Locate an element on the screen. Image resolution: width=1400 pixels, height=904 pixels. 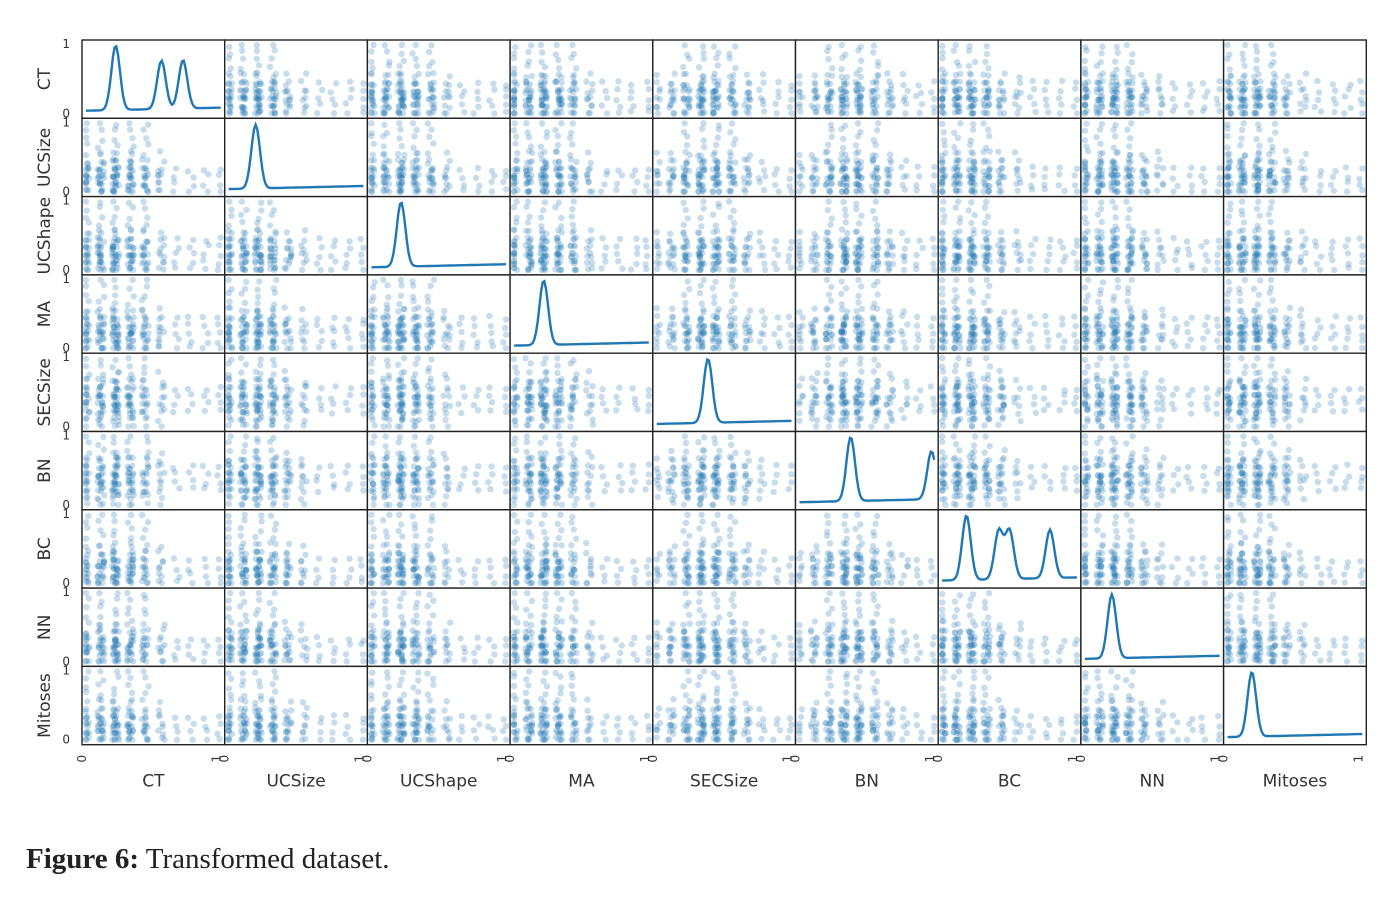
cell-UCSize-UCShape is located at coordinates (438, 157).